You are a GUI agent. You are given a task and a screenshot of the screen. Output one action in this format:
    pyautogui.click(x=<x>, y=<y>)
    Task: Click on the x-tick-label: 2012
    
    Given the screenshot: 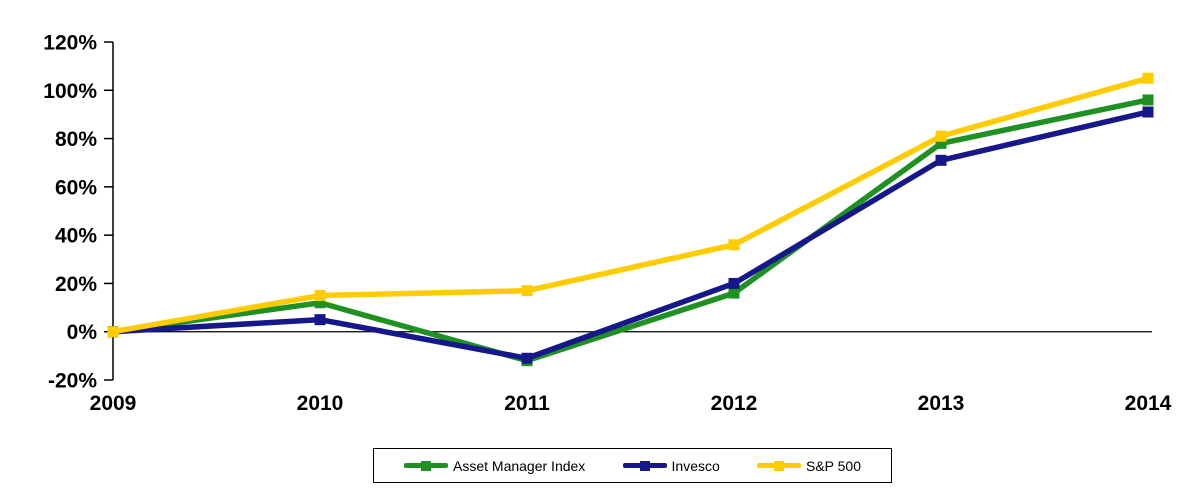 What is the action you would take?
    pyautogui.click(x=734, y=403)
    